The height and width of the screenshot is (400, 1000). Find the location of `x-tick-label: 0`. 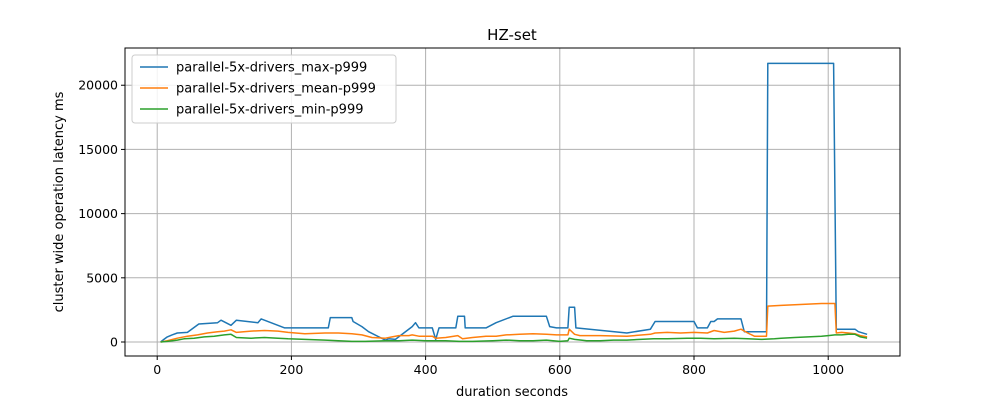

x-tick-label: 0 is located at coordinates (157, 369).